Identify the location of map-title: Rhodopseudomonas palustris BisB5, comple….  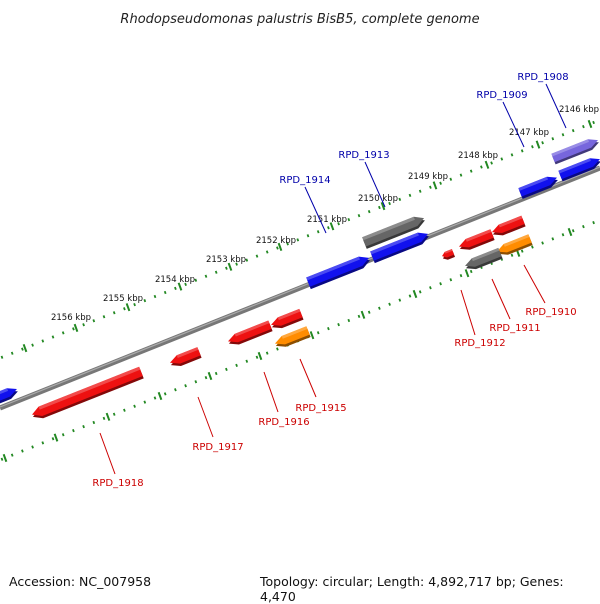
(299, 19).